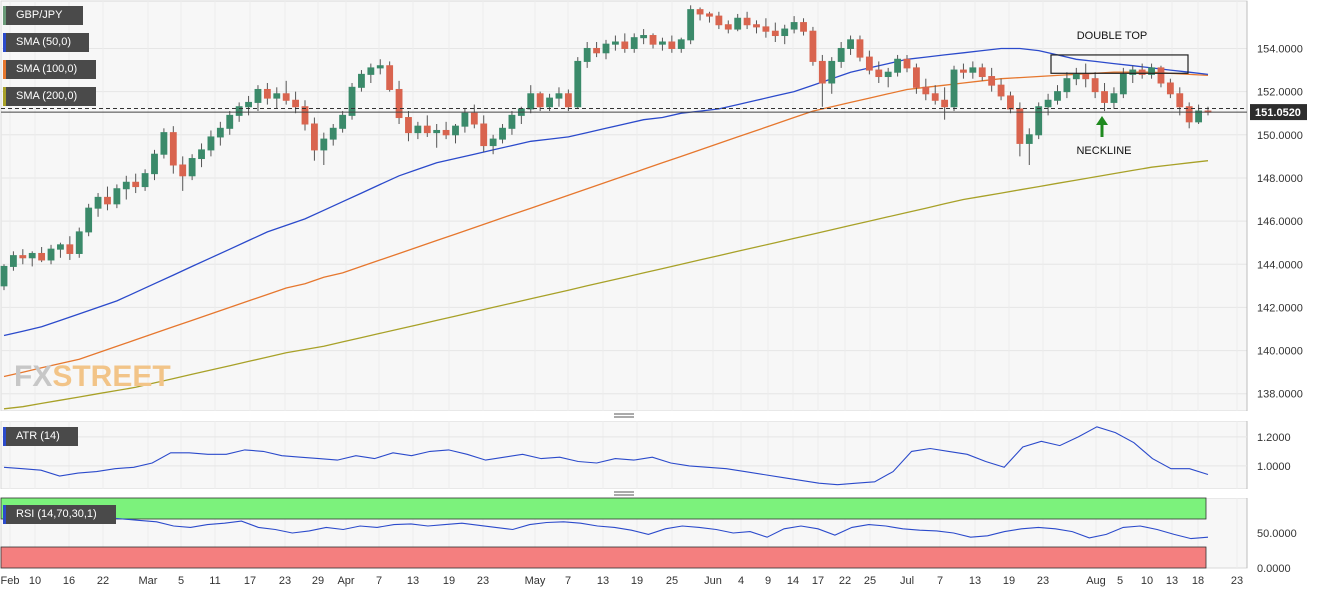 The width and height of the screenshot is (1325, 598). Describe the element at coordinates (606, 528) in the screenshot. I see `rsi-line` at that location.